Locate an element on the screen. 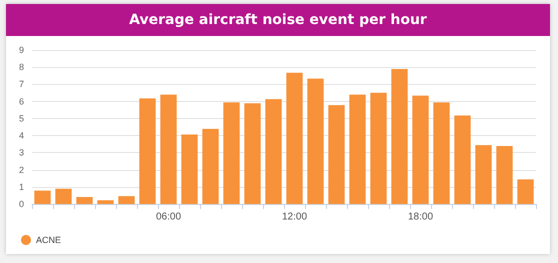  y-tick-label: 3 is located at coordinates (21, 153).